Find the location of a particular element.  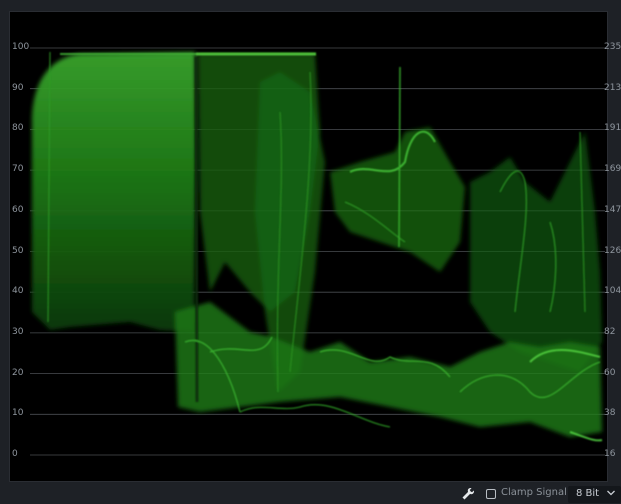

scope-footer is located at coordinates (310, 493).